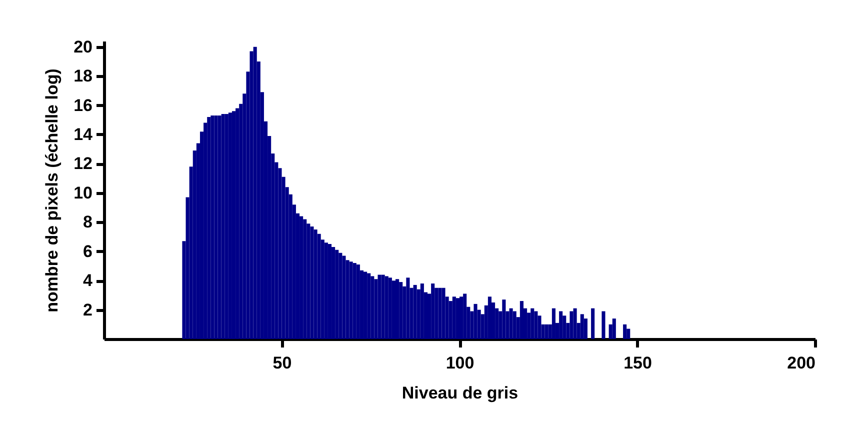 The height and width of the screenshot is (426, 842). I want to click on x-tick-label: 50, so click(282, 363).